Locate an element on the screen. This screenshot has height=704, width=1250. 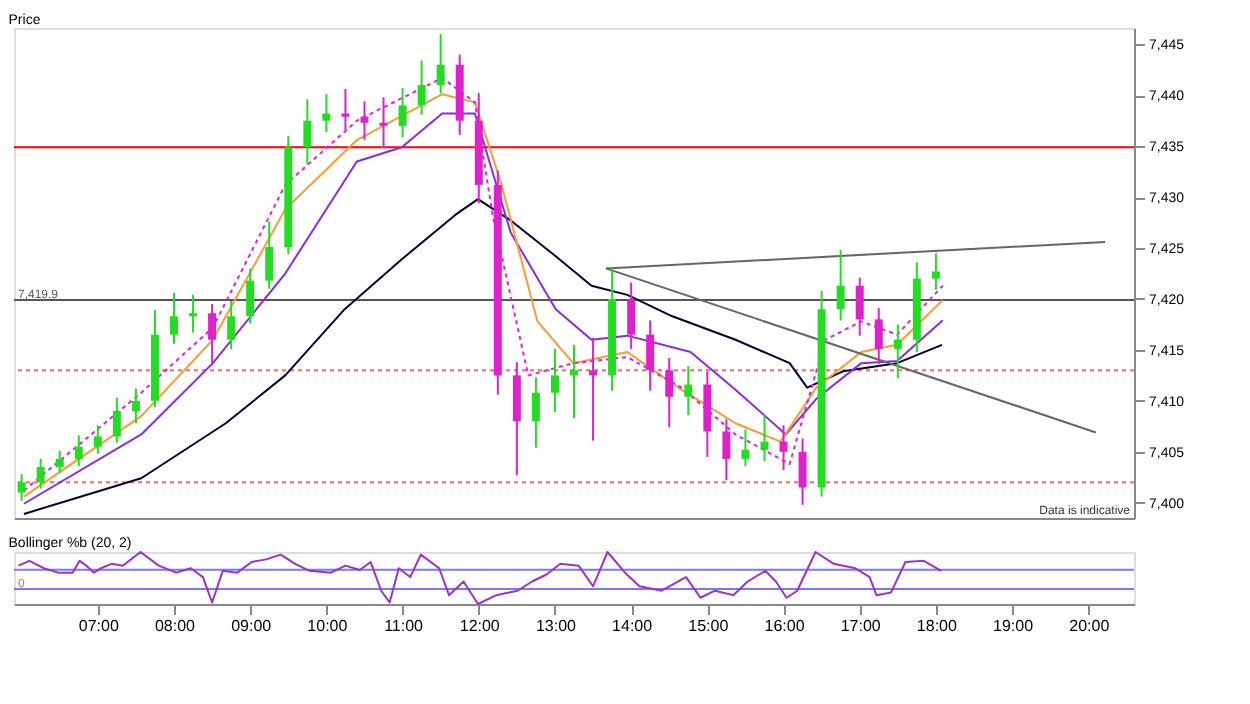
x-tick-label: 08:00 is located at coordinates (175, 626).